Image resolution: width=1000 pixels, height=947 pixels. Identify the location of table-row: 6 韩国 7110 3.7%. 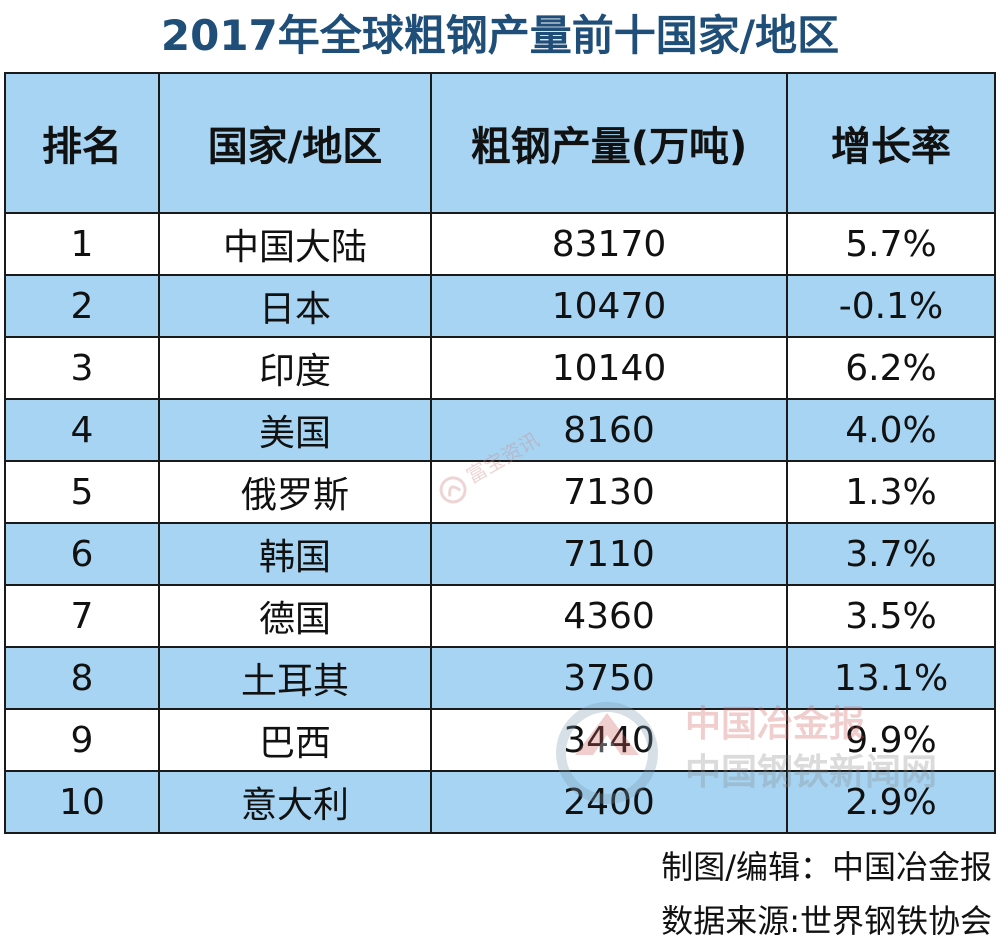
(500, 554).